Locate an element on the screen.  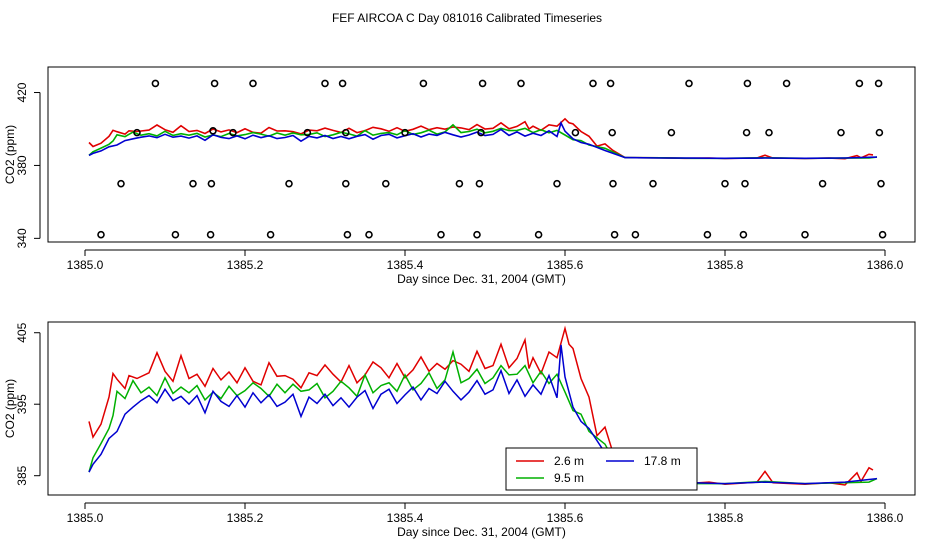
legend: 2.6 m 9.5 m 17.8 m is located at coordinates (601, 469).